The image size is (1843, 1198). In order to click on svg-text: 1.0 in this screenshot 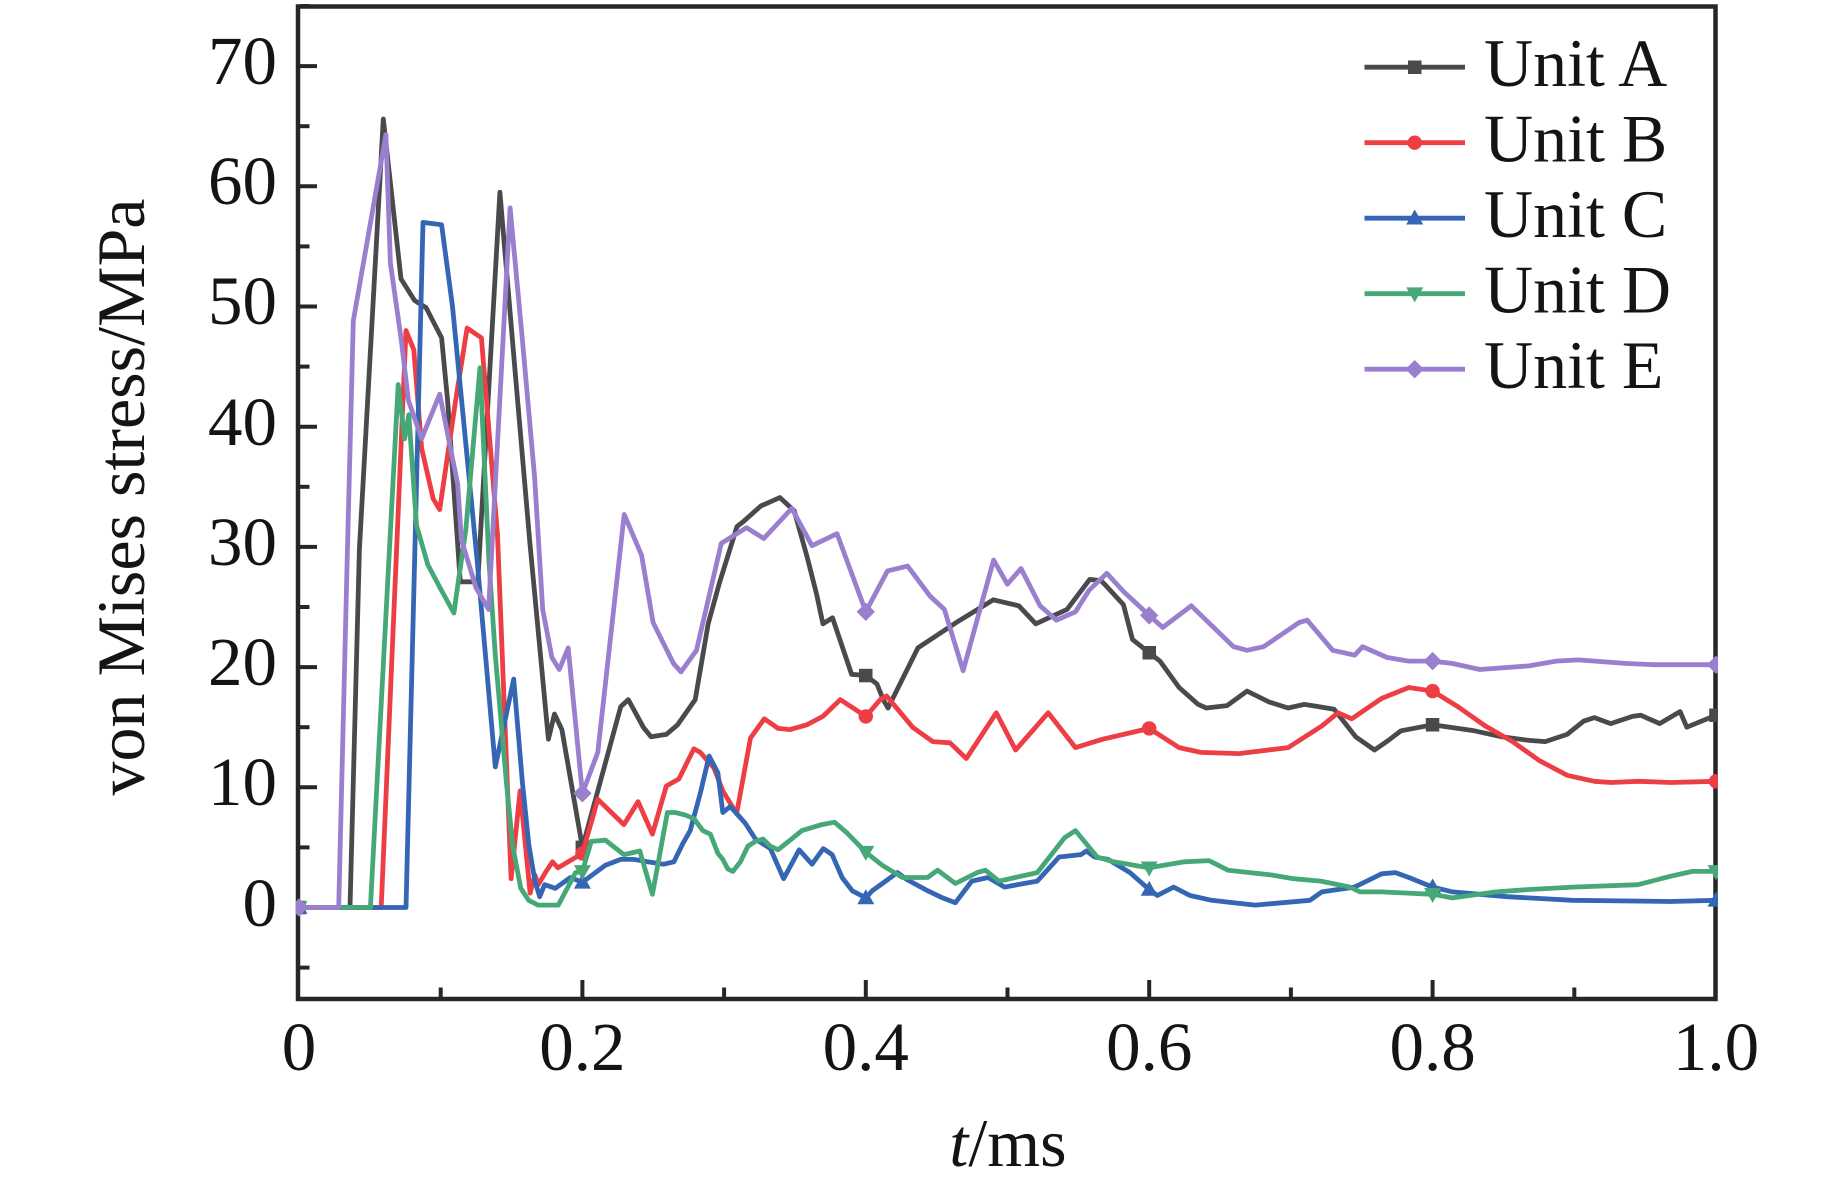, I will do `click(1716, 1047)`.